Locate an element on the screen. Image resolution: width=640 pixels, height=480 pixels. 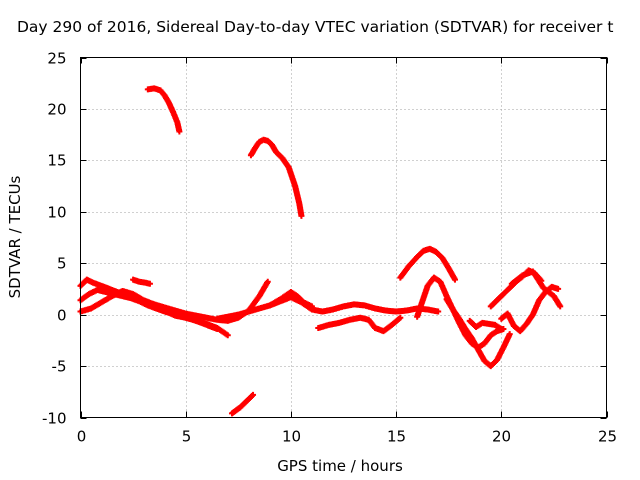
x-tick-label: 15 is located at coordinates (396, 437).